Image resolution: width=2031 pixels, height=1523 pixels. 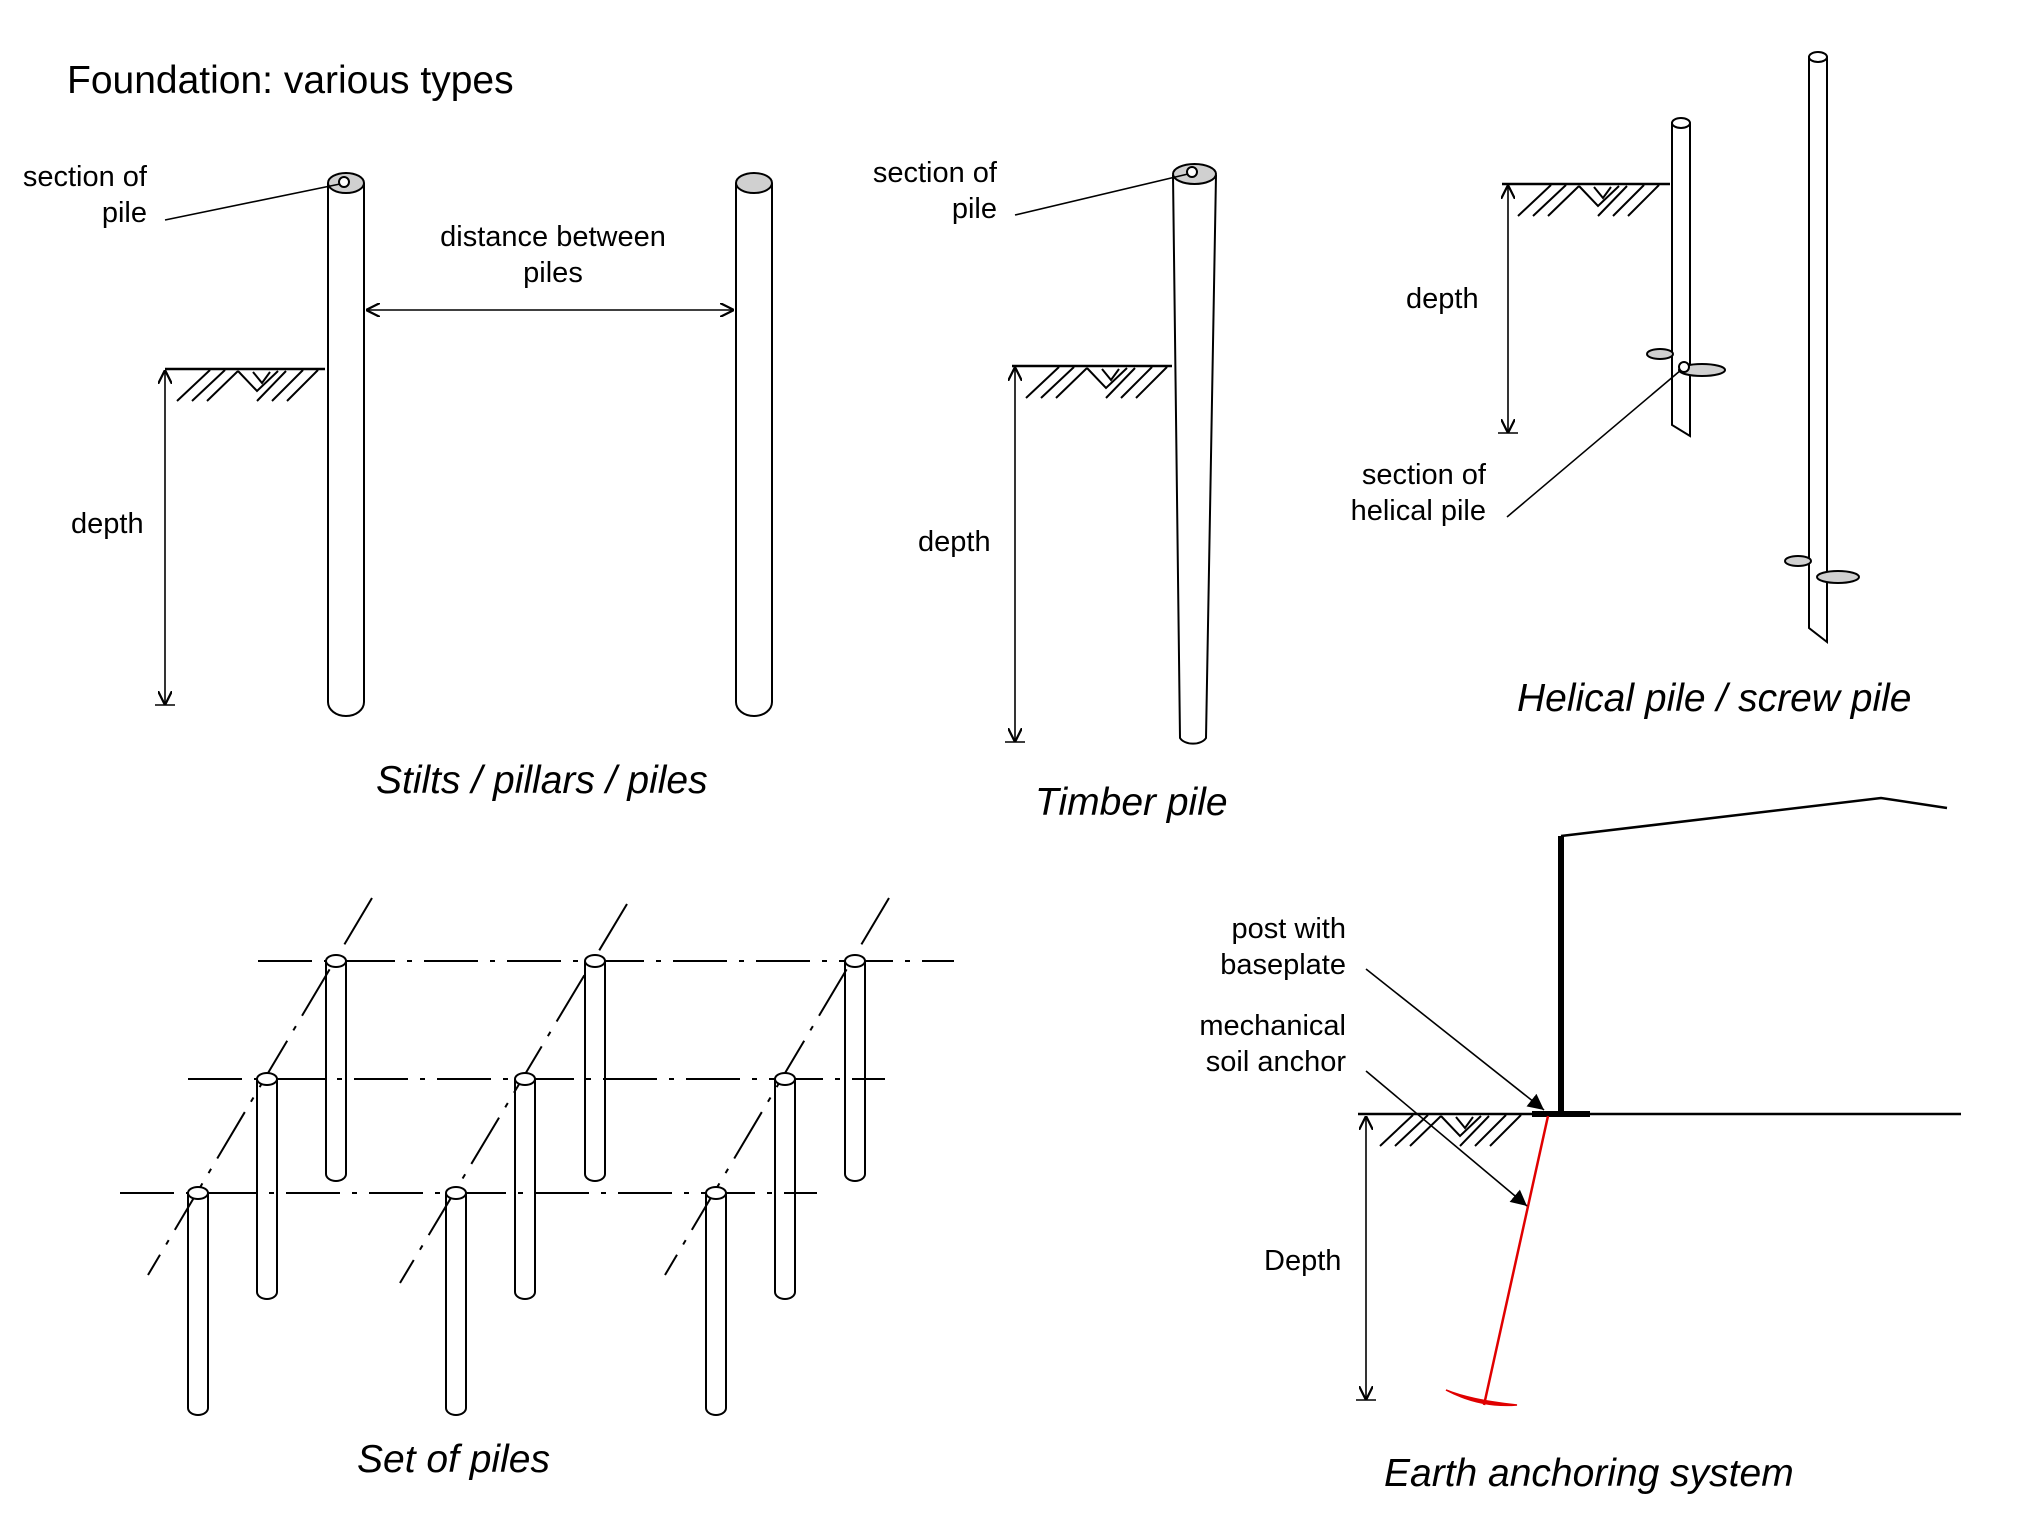 I want to click on timber-pile, so click(x=1194, y=454).